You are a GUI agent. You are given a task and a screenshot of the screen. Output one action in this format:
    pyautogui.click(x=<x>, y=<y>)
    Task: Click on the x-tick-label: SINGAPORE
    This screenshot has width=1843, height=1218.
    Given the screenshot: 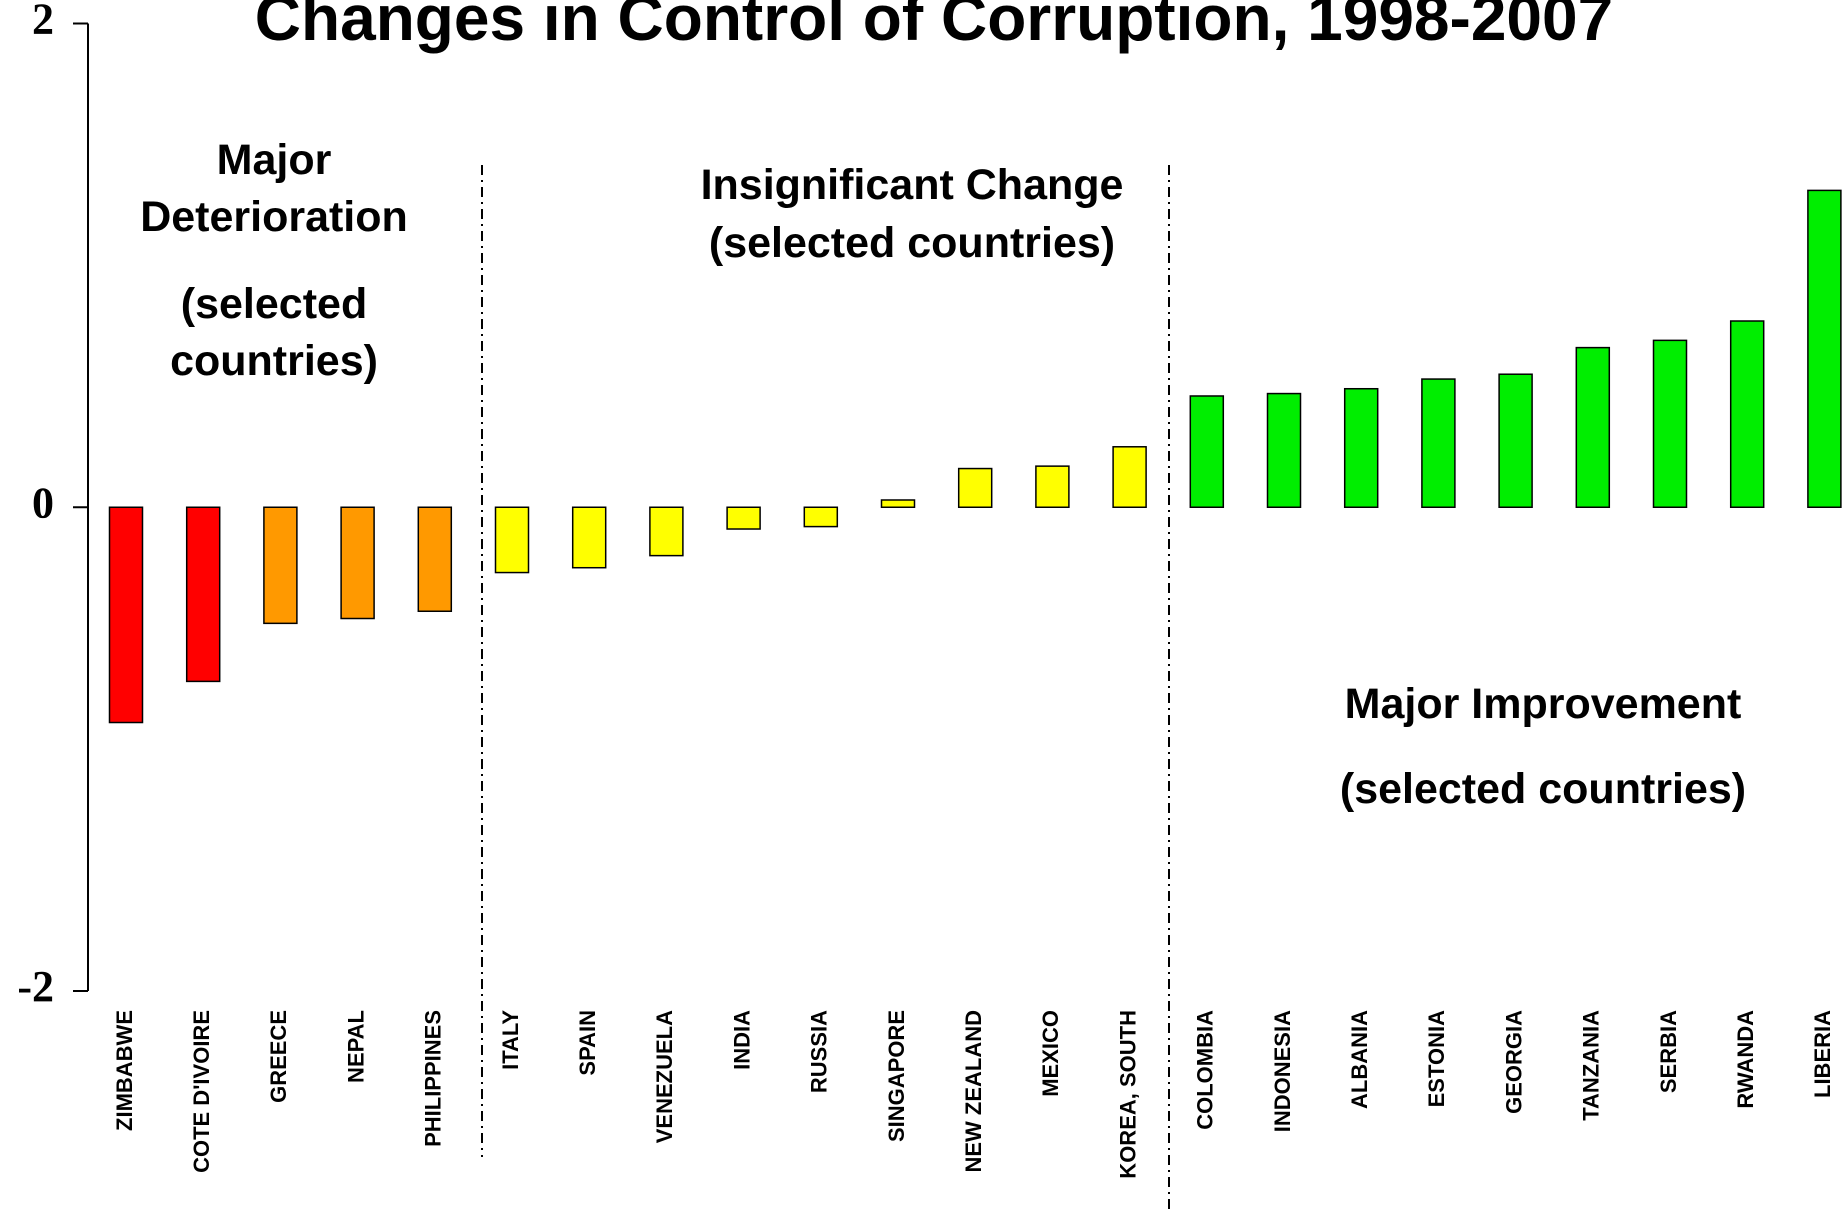 What is the action you would take?
    pyautogui.click(x=896, y=1076)
    